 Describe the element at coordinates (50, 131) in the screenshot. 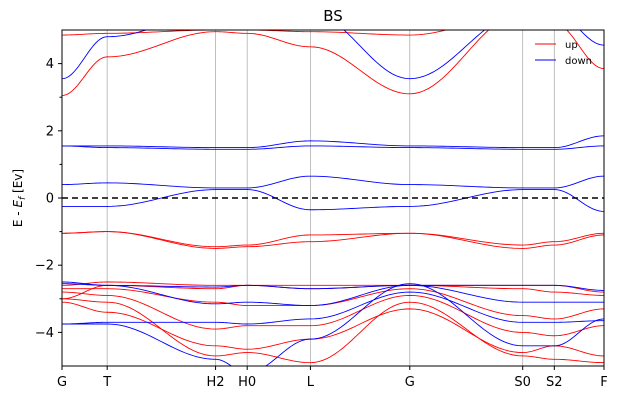

I see `y-tick-label: 2` at that location.